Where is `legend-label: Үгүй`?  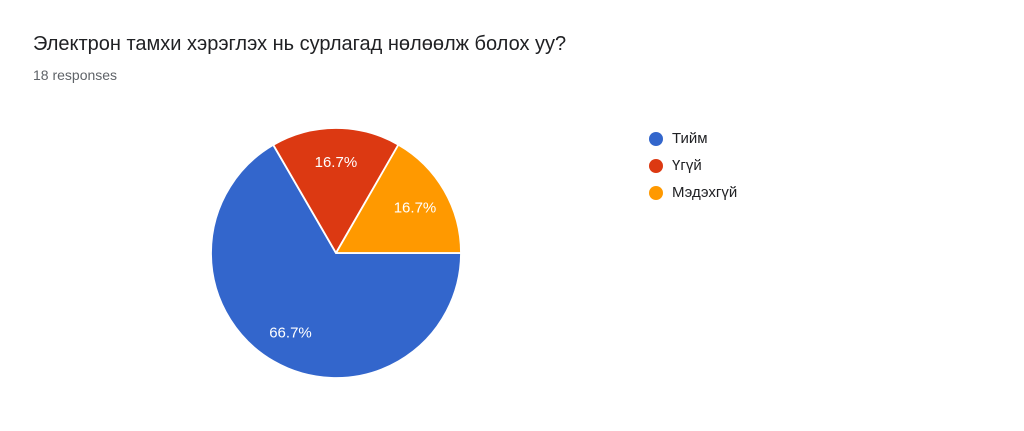
legend-label: Үгүй is located at coordinates (687, 165).